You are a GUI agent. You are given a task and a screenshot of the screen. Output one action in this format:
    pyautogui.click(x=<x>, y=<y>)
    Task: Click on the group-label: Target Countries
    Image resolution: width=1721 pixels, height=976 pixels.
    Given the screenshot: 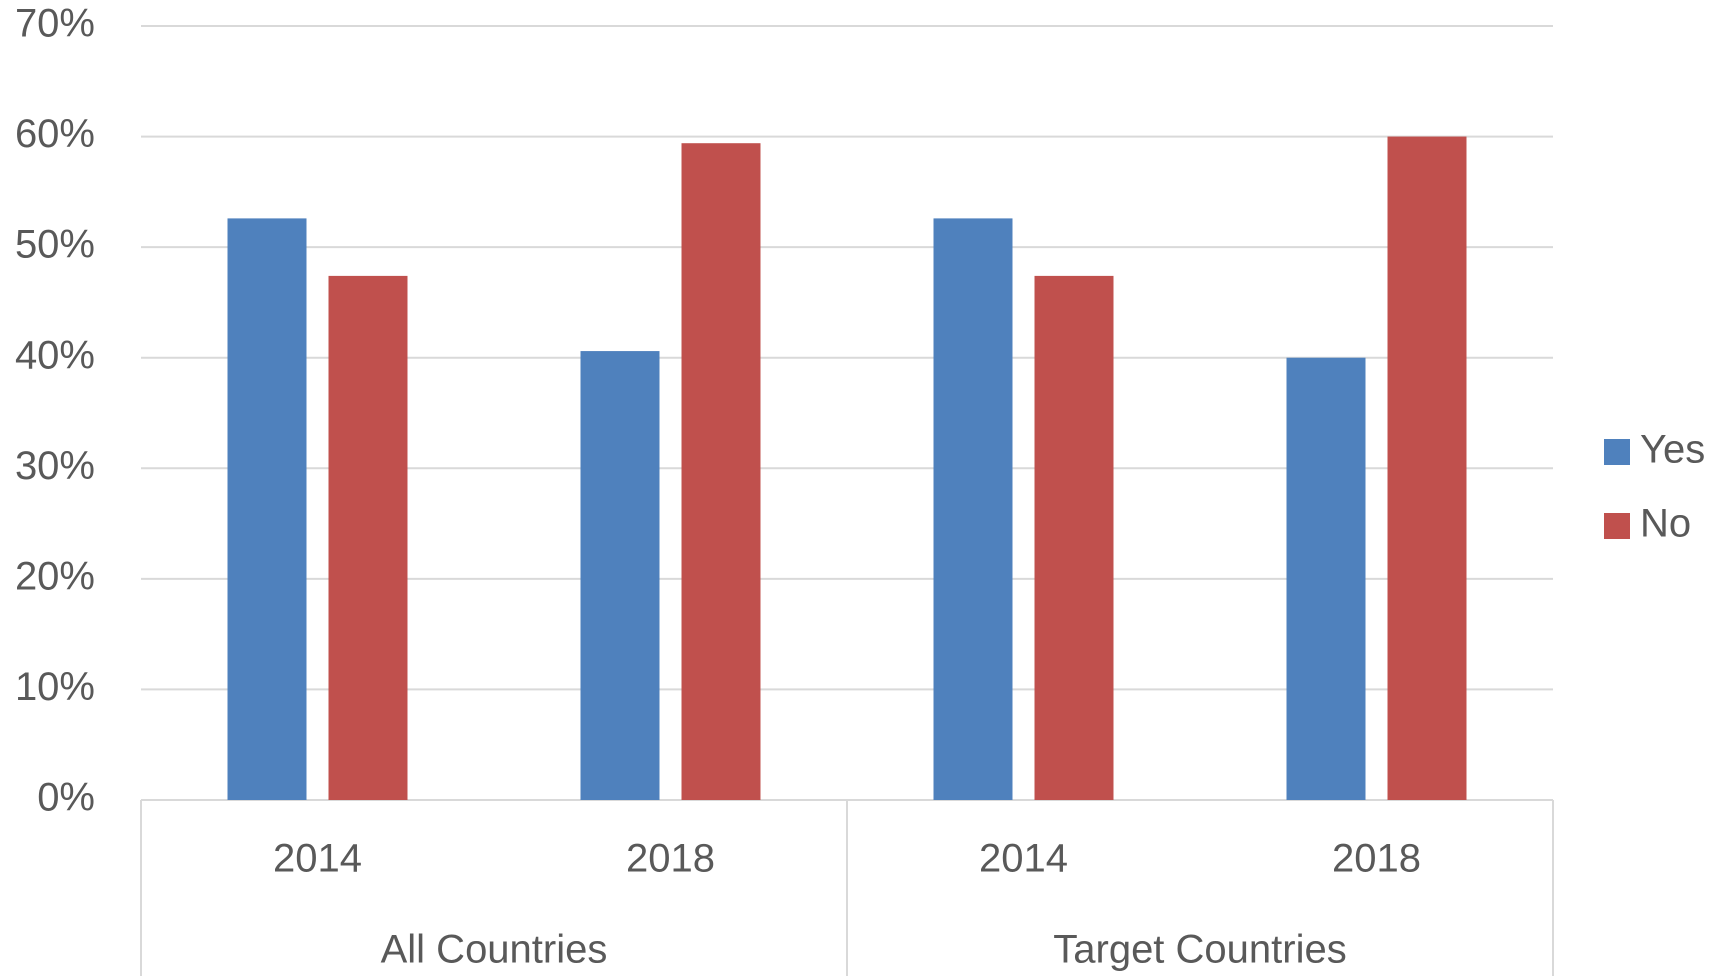 What is the action you would take?
    pyautogui.click(x=1199, y=950)
    